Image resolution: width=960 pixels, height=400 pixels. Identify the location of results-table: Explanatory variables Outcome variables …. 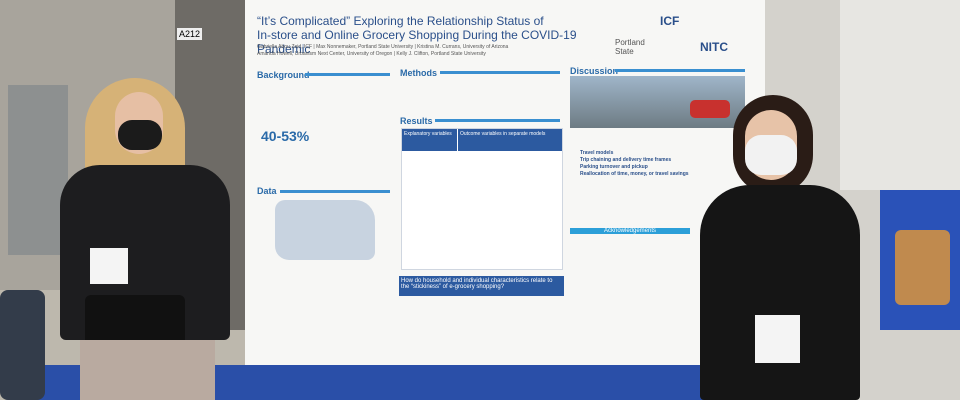
(482, 199).